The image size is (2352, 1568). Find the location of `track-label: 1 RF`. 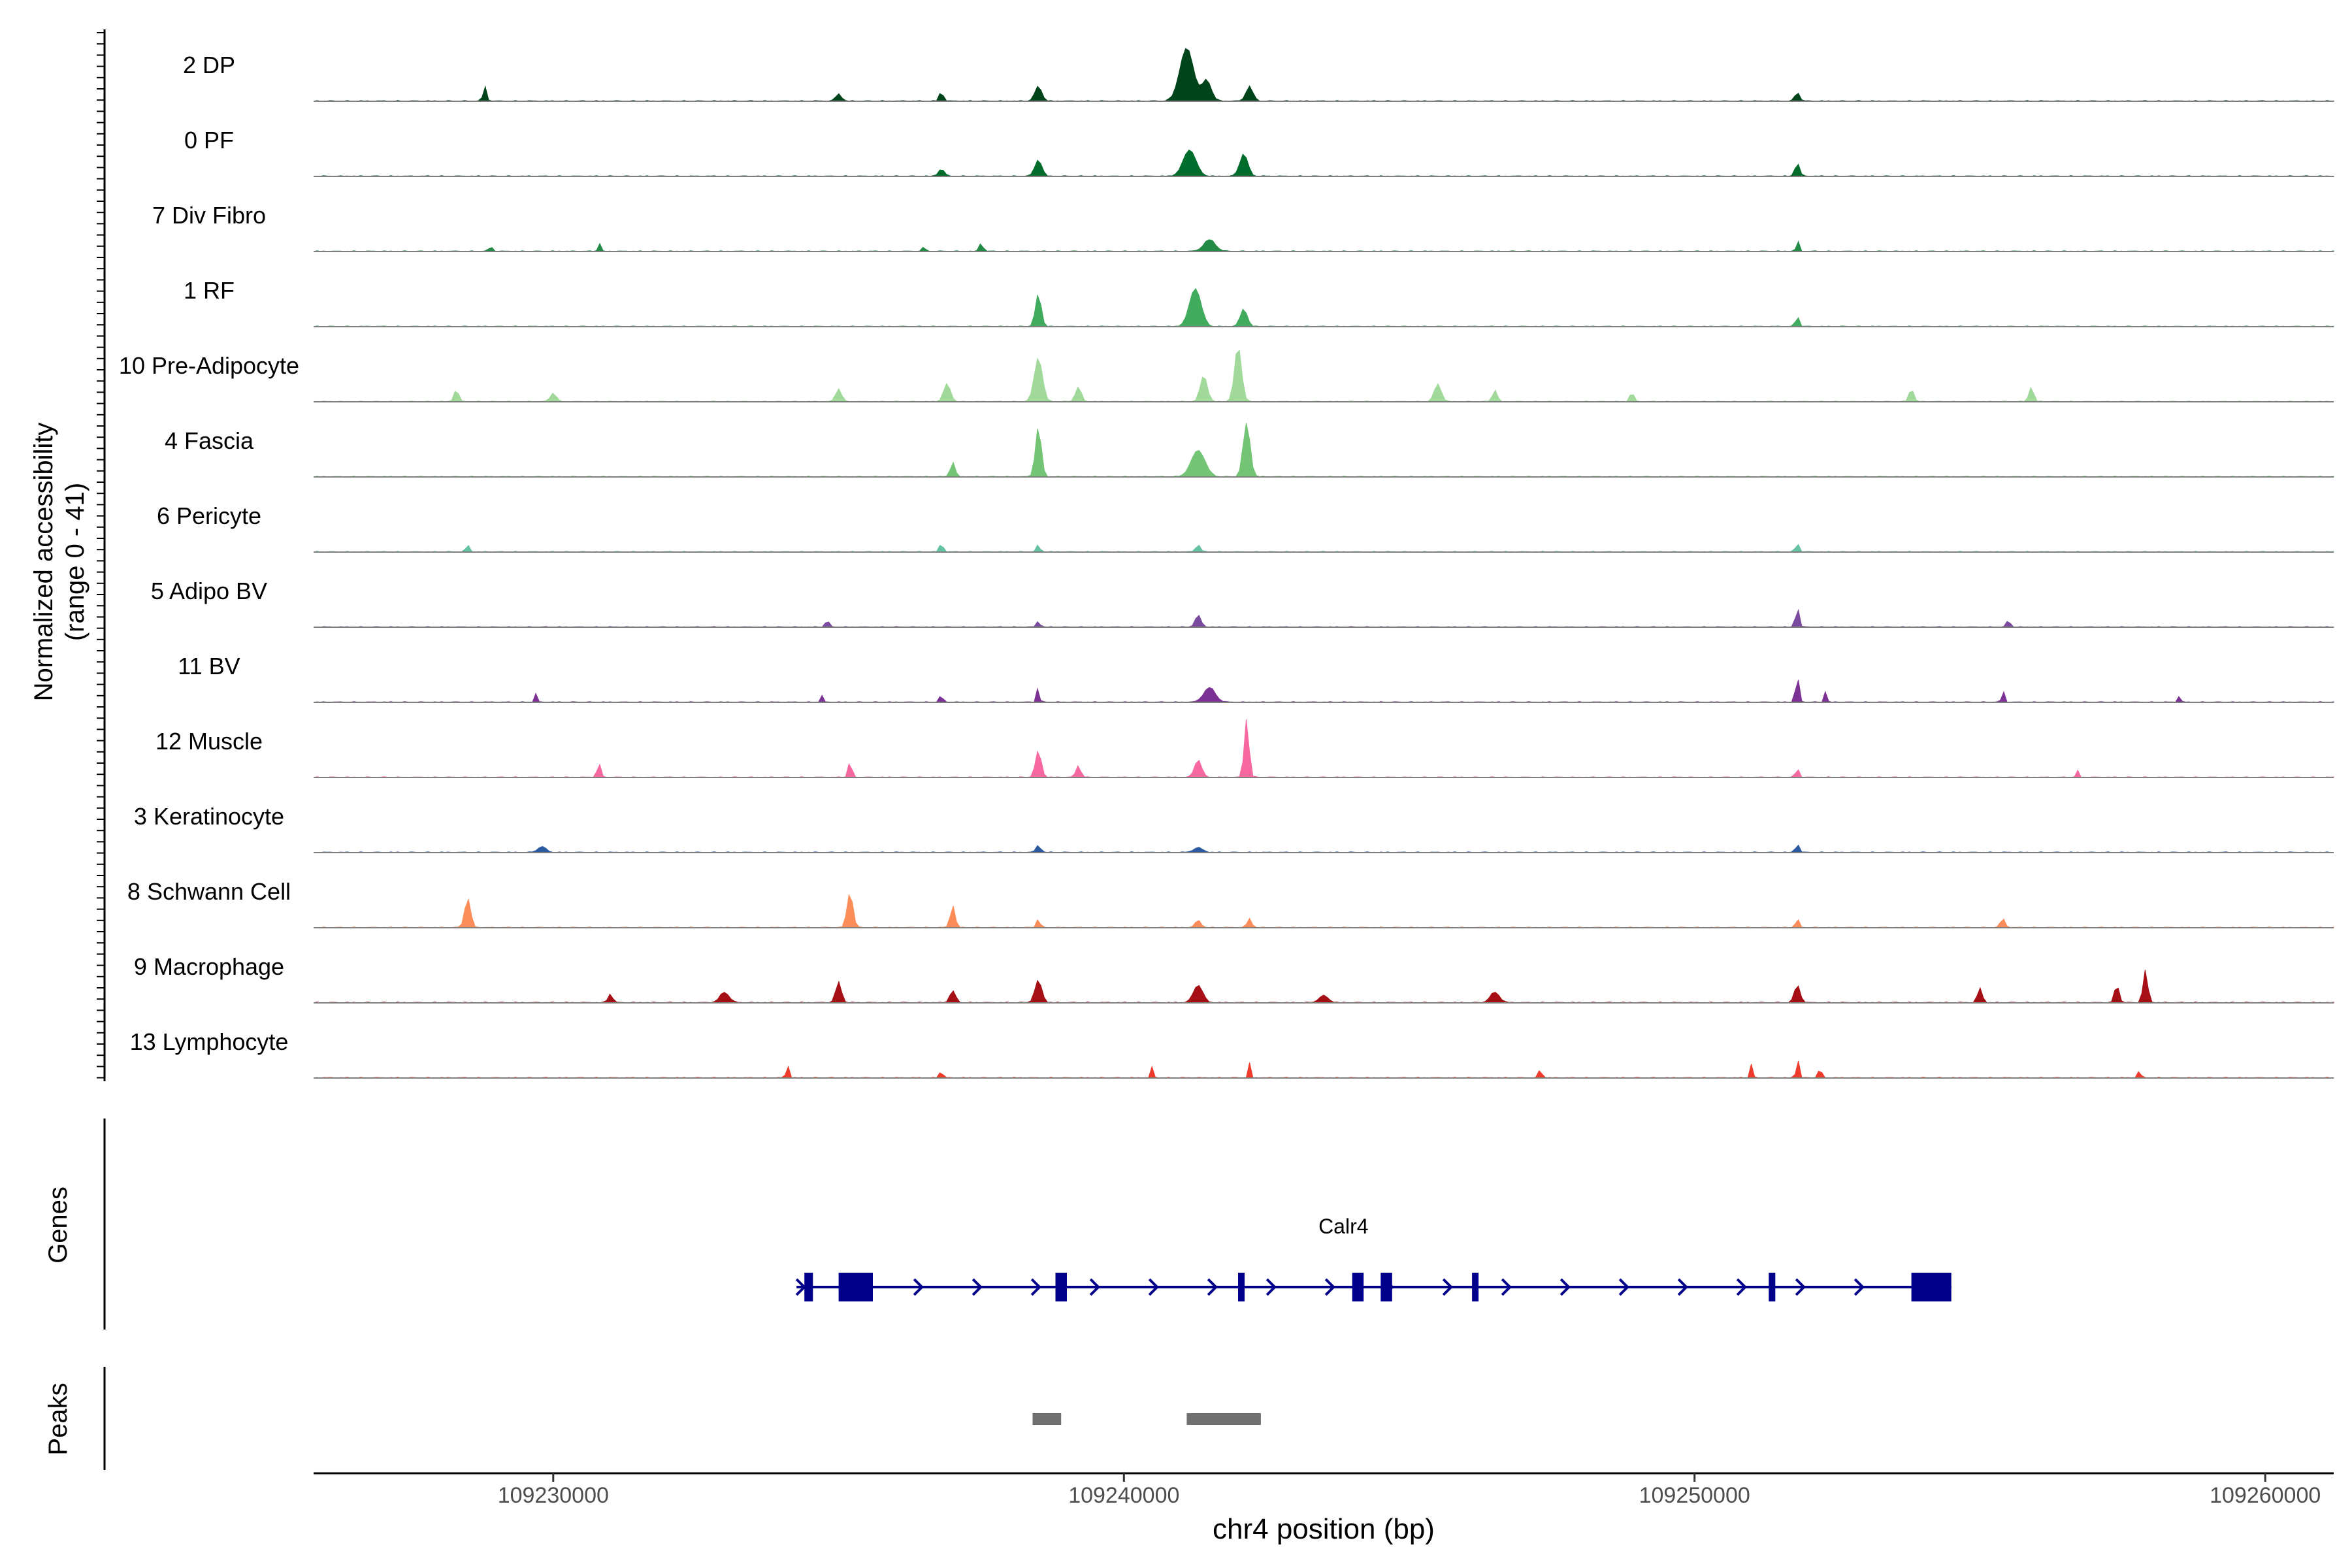

track-label: 1 RF is located at coordinates (209, 290).